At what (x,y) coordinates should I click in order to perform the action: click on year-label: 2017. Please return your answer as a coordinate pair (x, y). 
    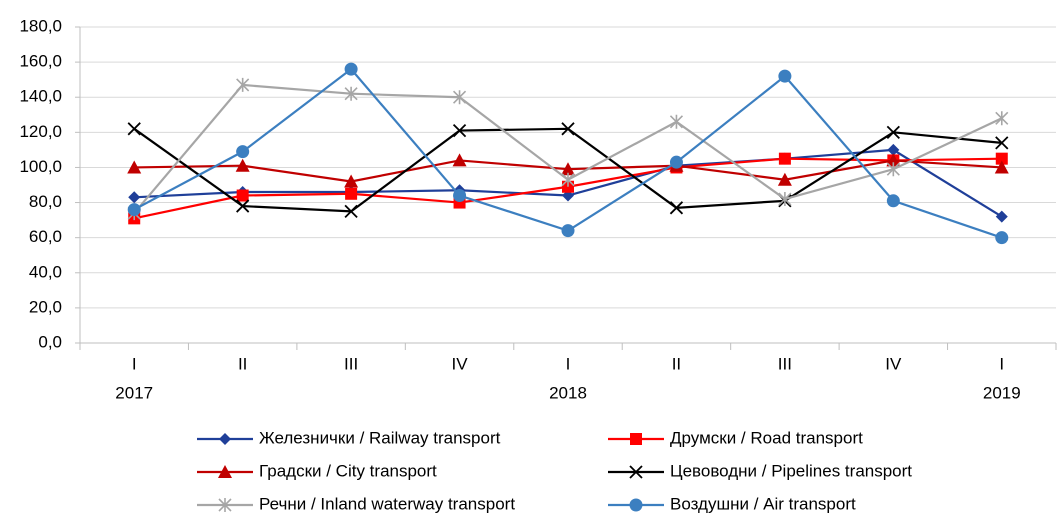
    Looking at the image, I should click on (134, 392).